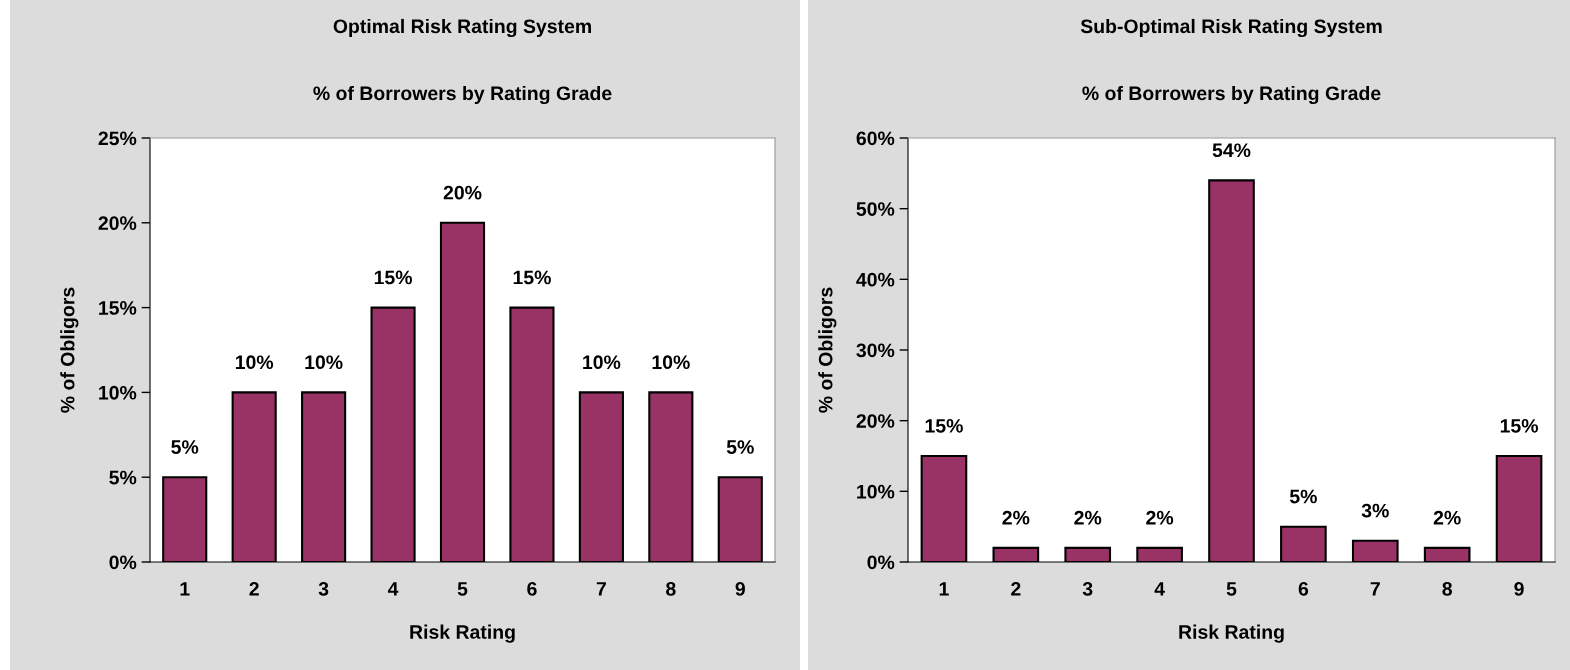  I want to click on chart-title: Sub-Optimal Risk Rating System, so click(1231, 28).